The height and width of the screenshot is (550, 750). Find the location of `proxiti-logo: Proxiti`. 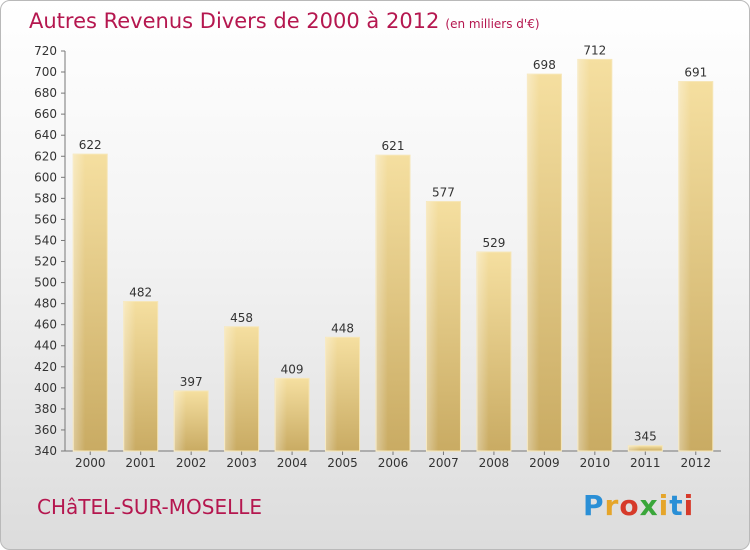

proxiti-logo: Proxiti is located at coordinates (638, 505).